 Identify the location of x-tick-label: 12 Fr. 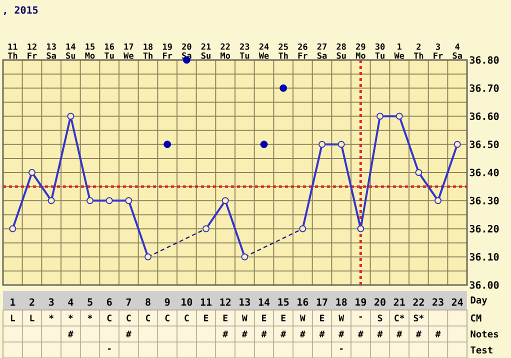
(32, 51).